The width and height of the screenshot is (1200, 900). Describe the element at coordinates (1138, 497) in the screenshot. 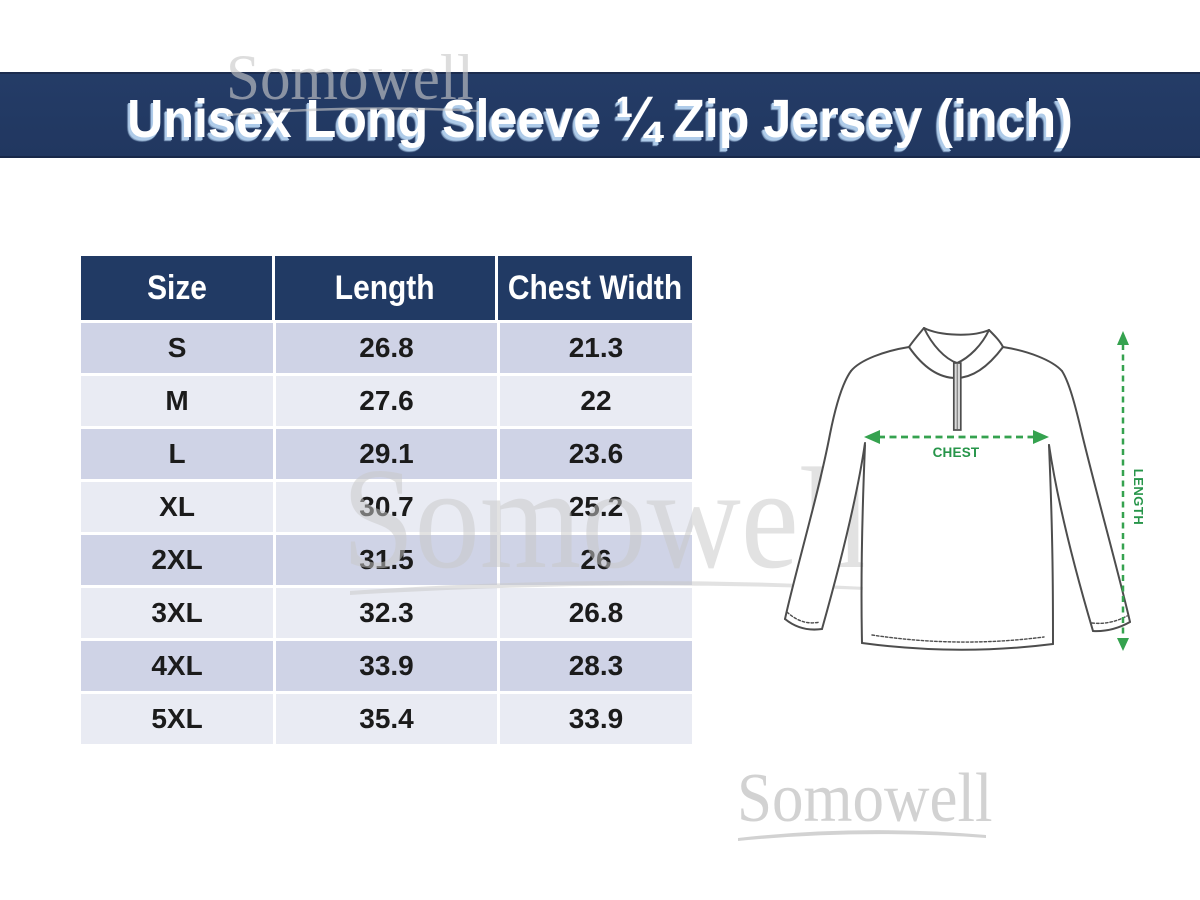

I see `svg-text: LENGTH` at that location.